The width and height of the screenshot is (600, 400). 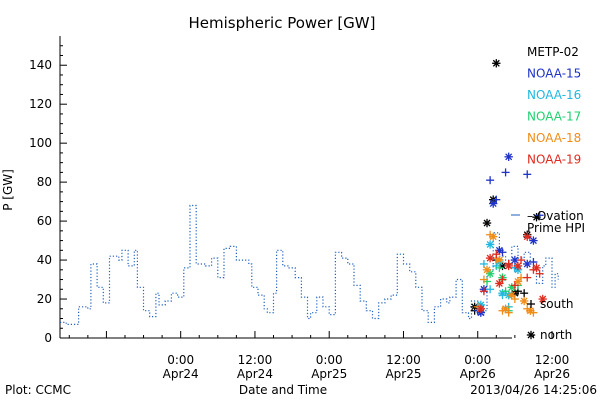 I want to click on symbol-key-label-south: south, so click(x=557, y=304).